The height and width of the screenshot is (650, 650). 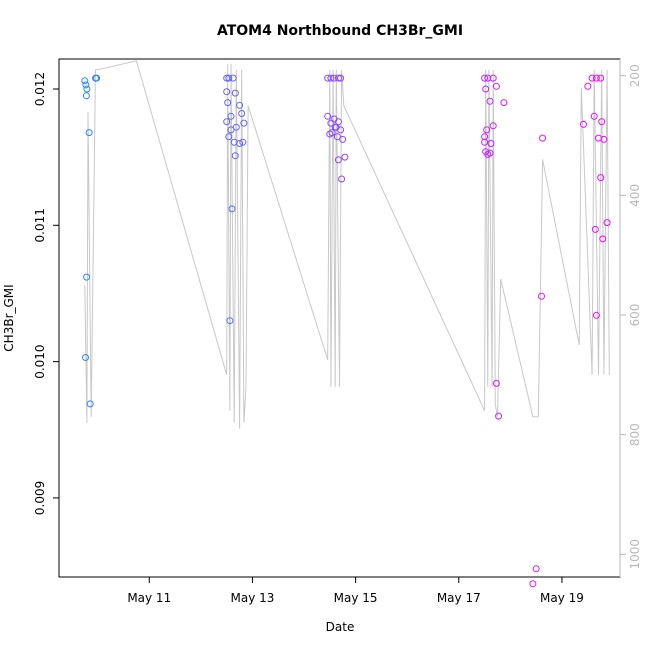 I want to click on y2-tick-label: 400, so click(x=635, y=195).